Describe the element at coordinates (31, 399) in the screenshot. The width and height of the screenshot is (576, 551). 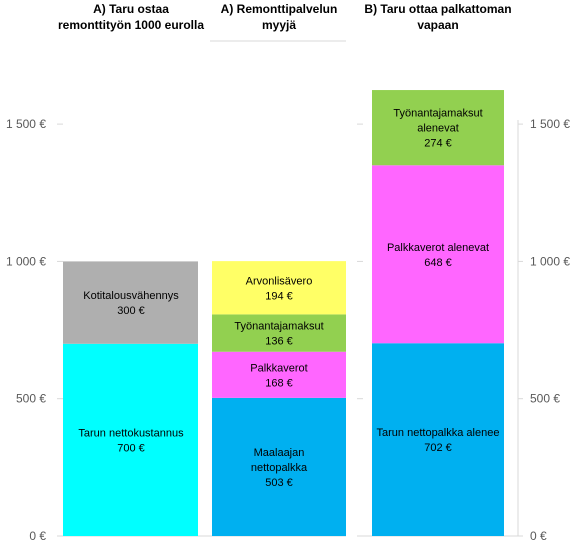
I see `y-tick-left-label: 500 €` at that location.